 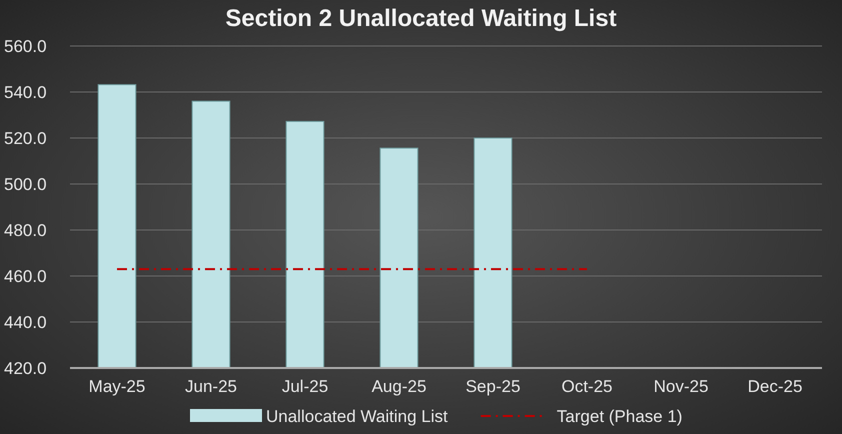 I want to click on y-tick-label: 440.0, so click(x=25, y=322).